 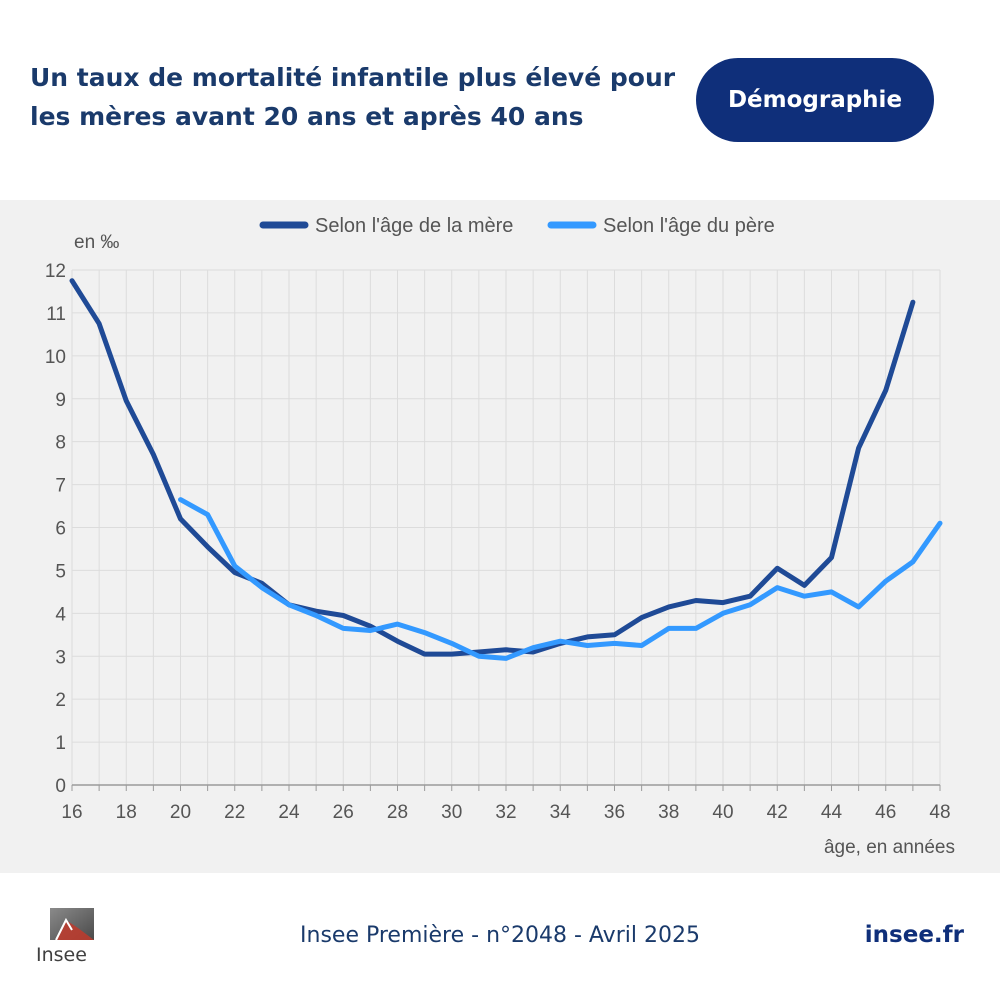 I want to click on y-tick-label: 7, so click(x=60, y=486).